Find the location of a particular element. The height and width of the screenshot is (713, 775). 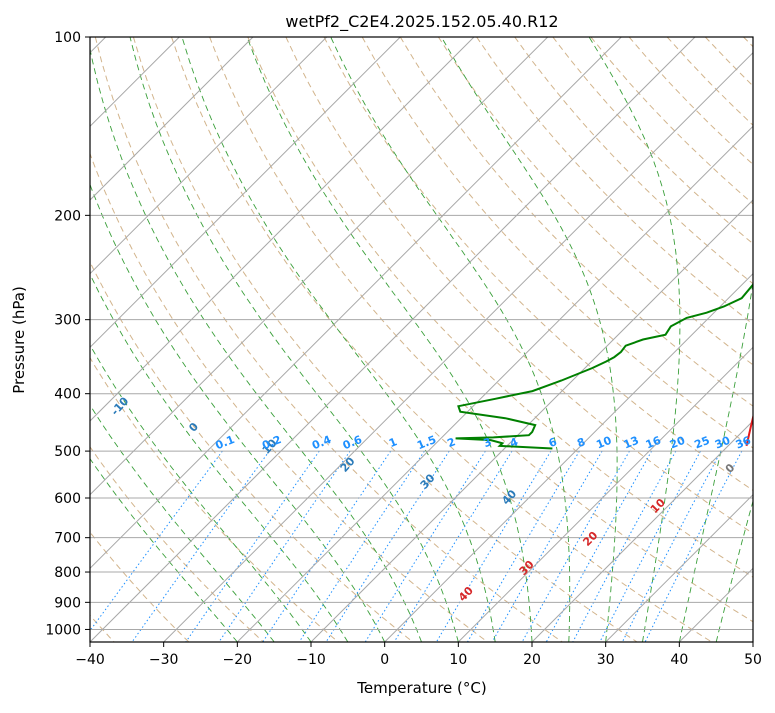

x-axis: −40 −30 −20 −10 0 10 20 30 40 50 is located at coordinates (418, 655).